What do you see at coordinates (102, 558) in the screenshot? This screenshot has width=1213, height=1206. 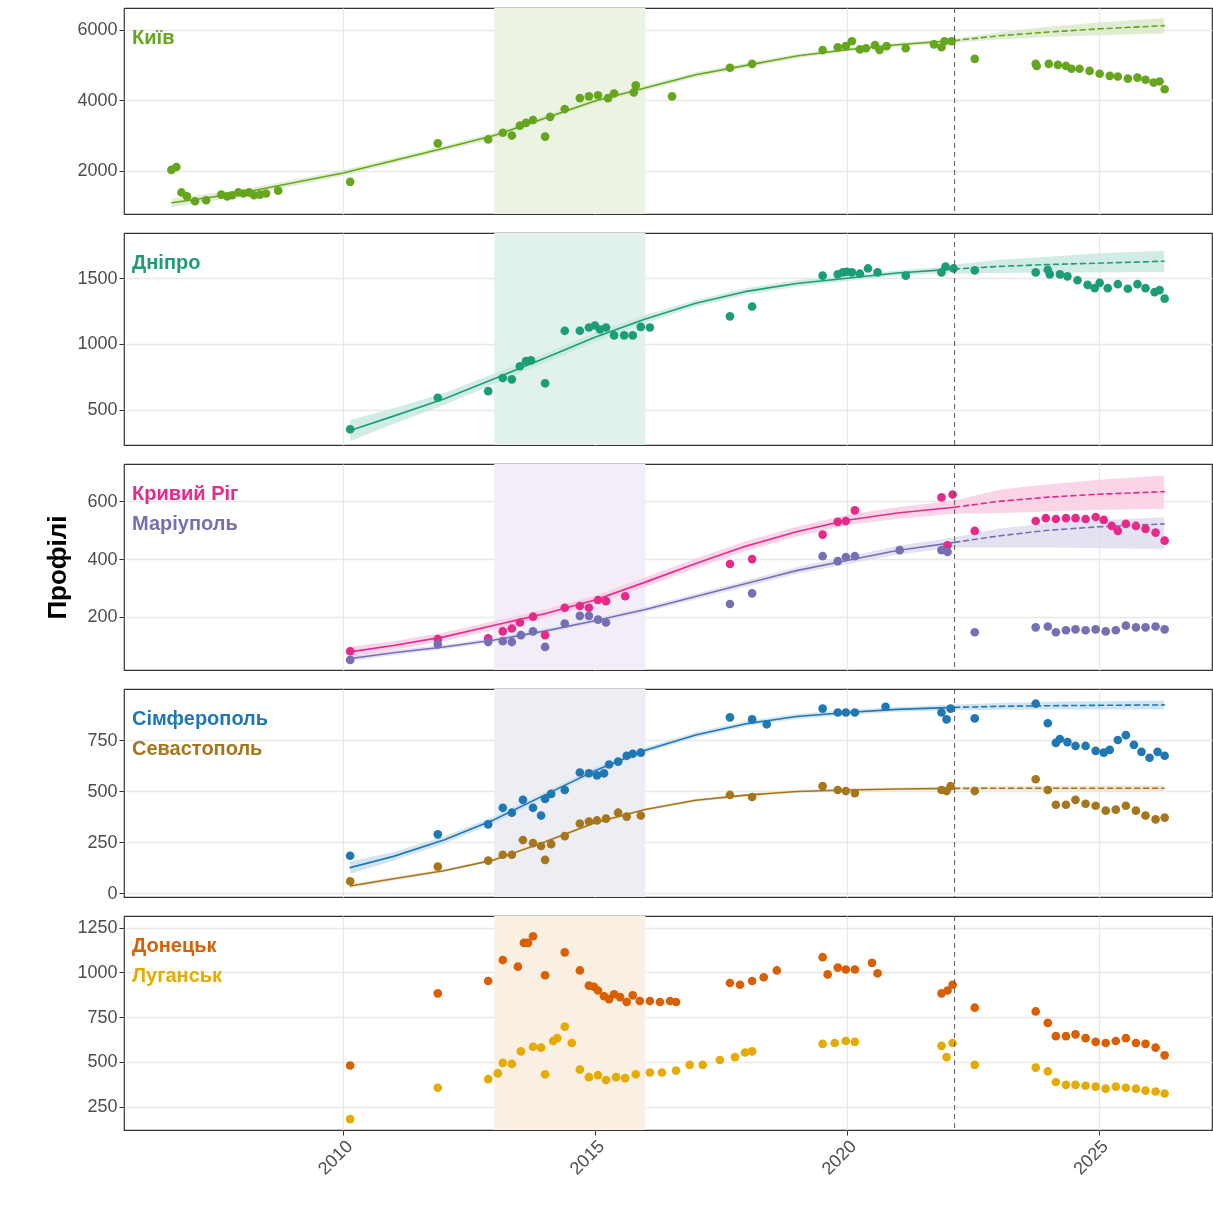 I see `y-tick-label: 400` at bounding box center [102, 558].